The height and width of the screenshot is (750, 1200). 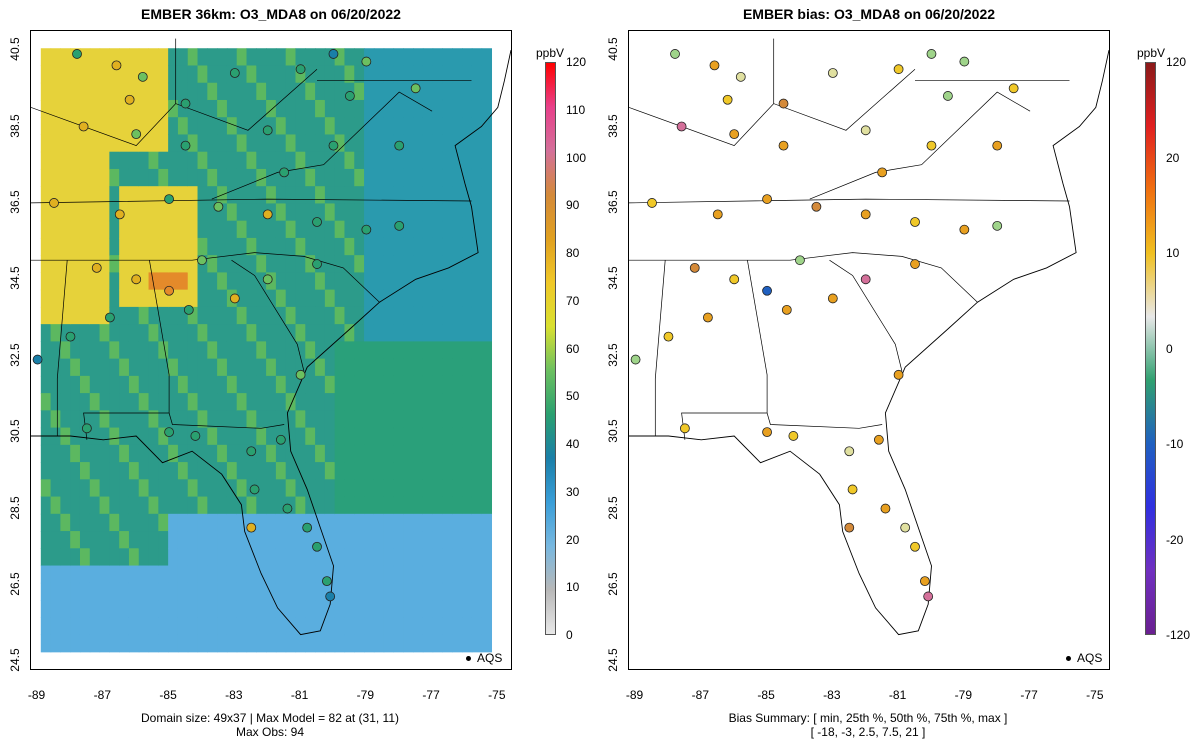 I want to click on y-tick-label: 38.5, so click(x=15, y=126).